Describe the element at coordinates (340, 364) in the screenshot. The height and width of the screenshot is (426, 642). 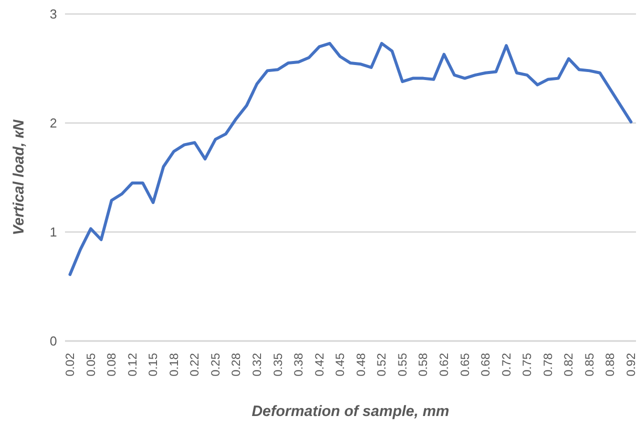
I see `x-tick-label: 0.45` at that location.